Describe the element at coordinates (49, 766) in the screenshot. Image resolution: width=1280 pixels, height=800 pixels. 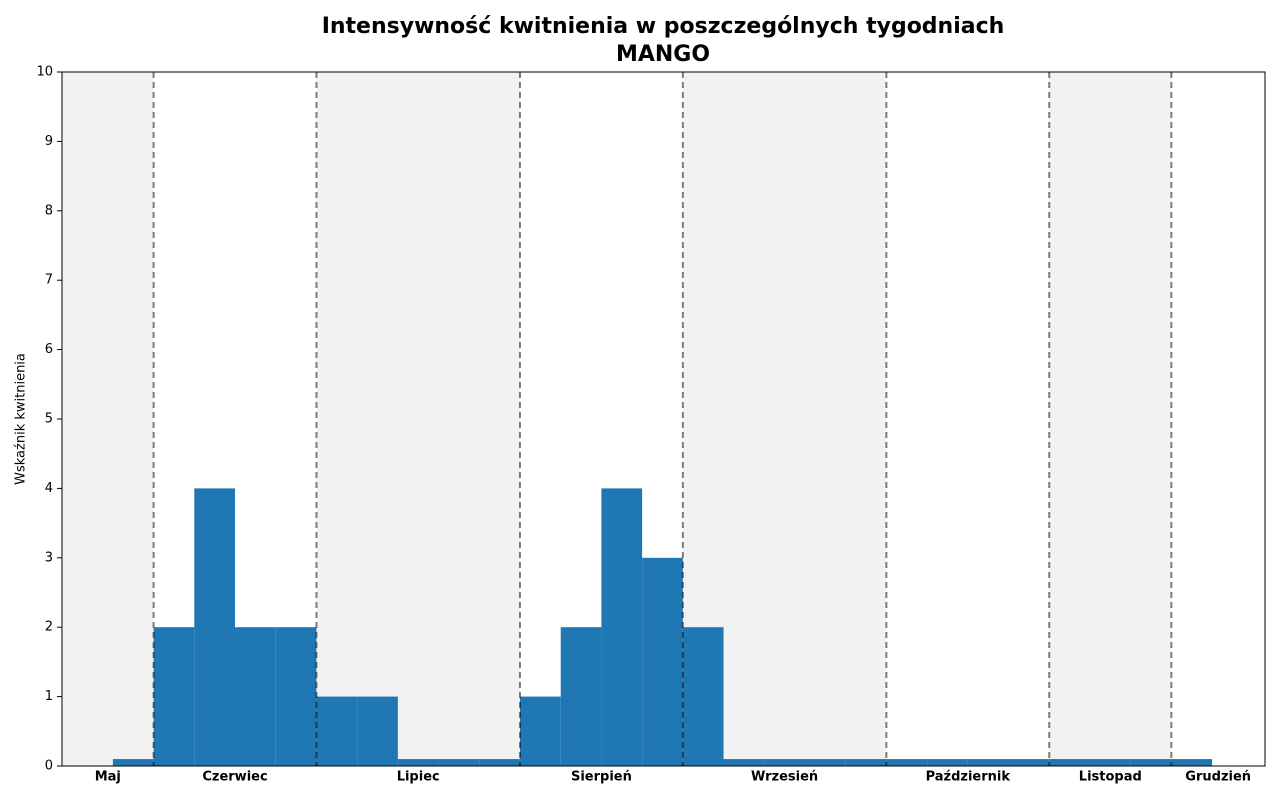
I see `y-tick-label: 0` at that location.